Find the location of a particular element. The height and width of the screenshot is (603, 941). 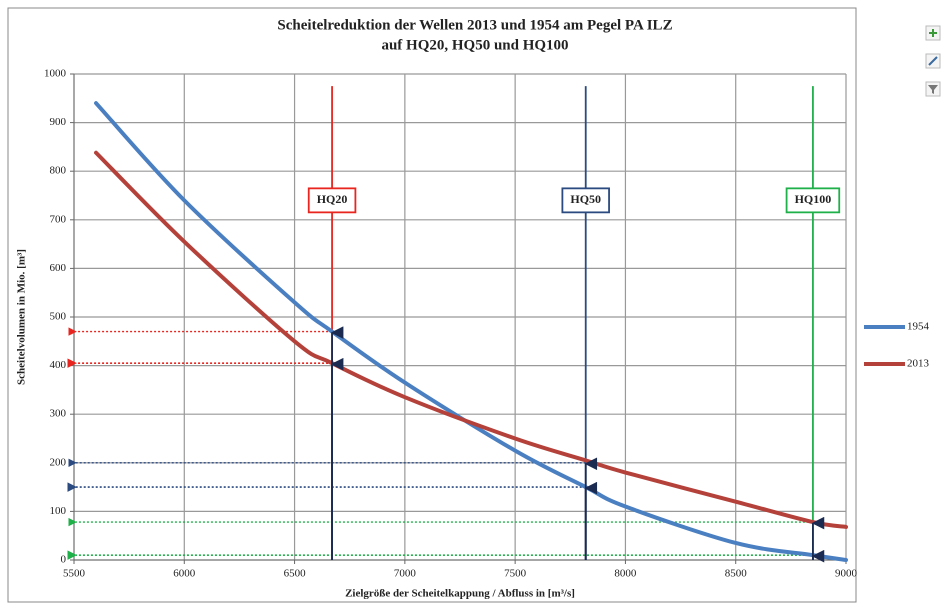

reference-label: HQ100 is located at coordinates (813, 199).